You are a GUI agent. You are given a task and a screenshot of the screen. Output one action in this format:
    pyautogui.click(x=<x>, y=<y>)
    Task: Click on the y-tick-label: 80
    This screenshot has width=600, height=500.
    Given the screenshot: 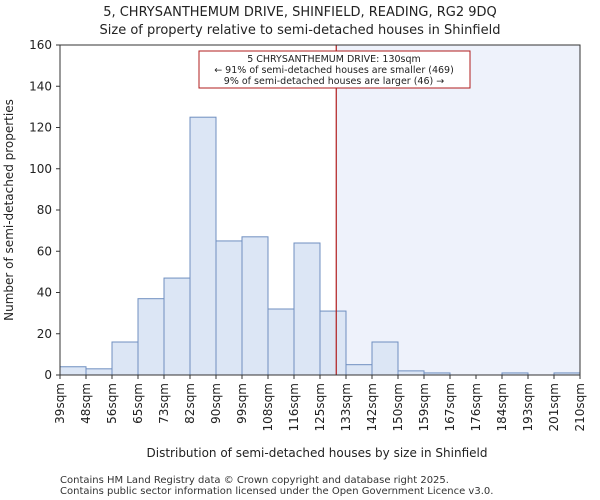 What is the action you would take?
    pyautogui.click(x=44, y=210)
    